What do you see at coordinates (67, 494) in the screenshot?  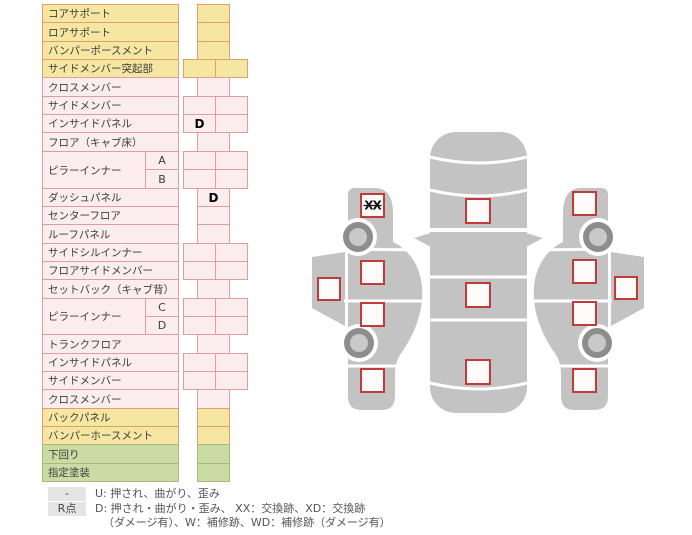 I see `legend-badge-dash: -` at bounding box center [67, 494].